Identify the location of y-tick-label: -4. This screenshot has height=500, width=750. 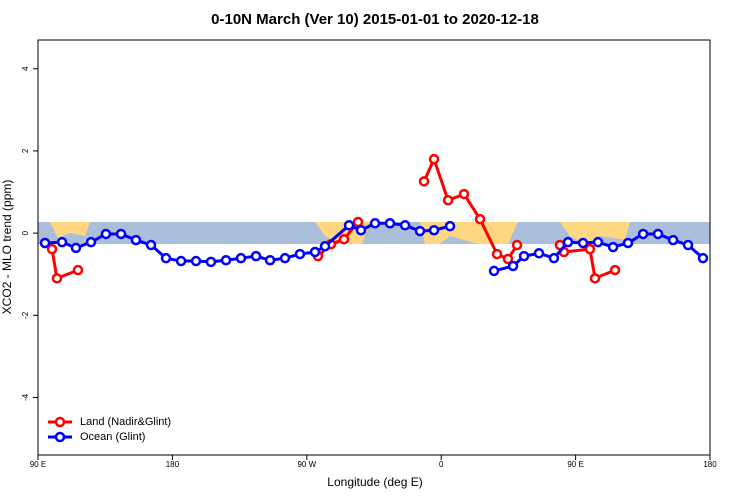
(25, 397).